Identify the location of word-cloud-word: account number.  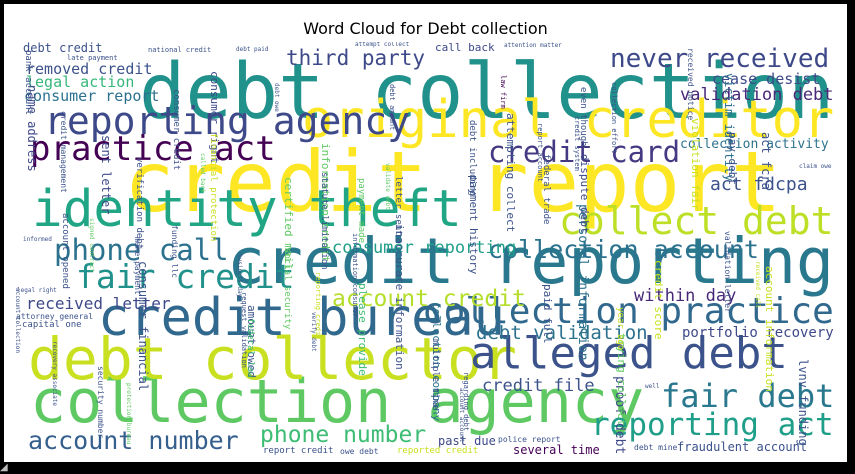
(133, 440).